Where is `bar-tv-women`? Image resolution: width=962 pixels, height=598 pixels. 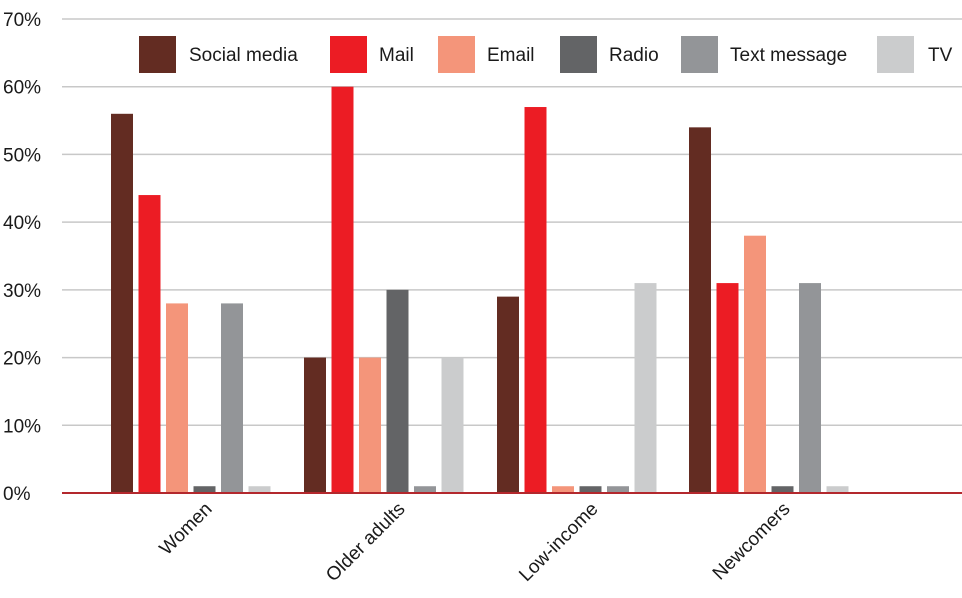
bar-tv-women is located at coordinates (259, 489).